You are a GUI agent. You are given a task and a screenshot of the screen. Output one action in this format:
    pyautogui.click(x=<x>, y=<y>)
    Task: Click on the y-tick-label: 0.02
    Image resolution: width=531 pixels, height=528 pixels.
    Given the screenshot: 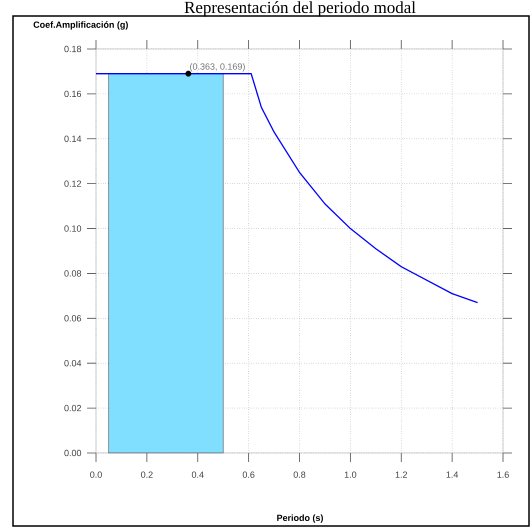 What is the action you would take?
    pyautogui.click(x=73, y=408)
    